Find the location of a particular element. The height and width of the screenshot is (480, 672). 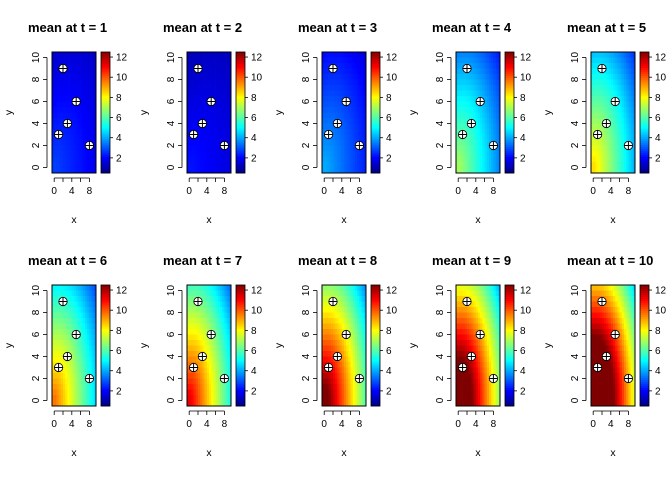

heatmap is located at coordinates (478, 113).